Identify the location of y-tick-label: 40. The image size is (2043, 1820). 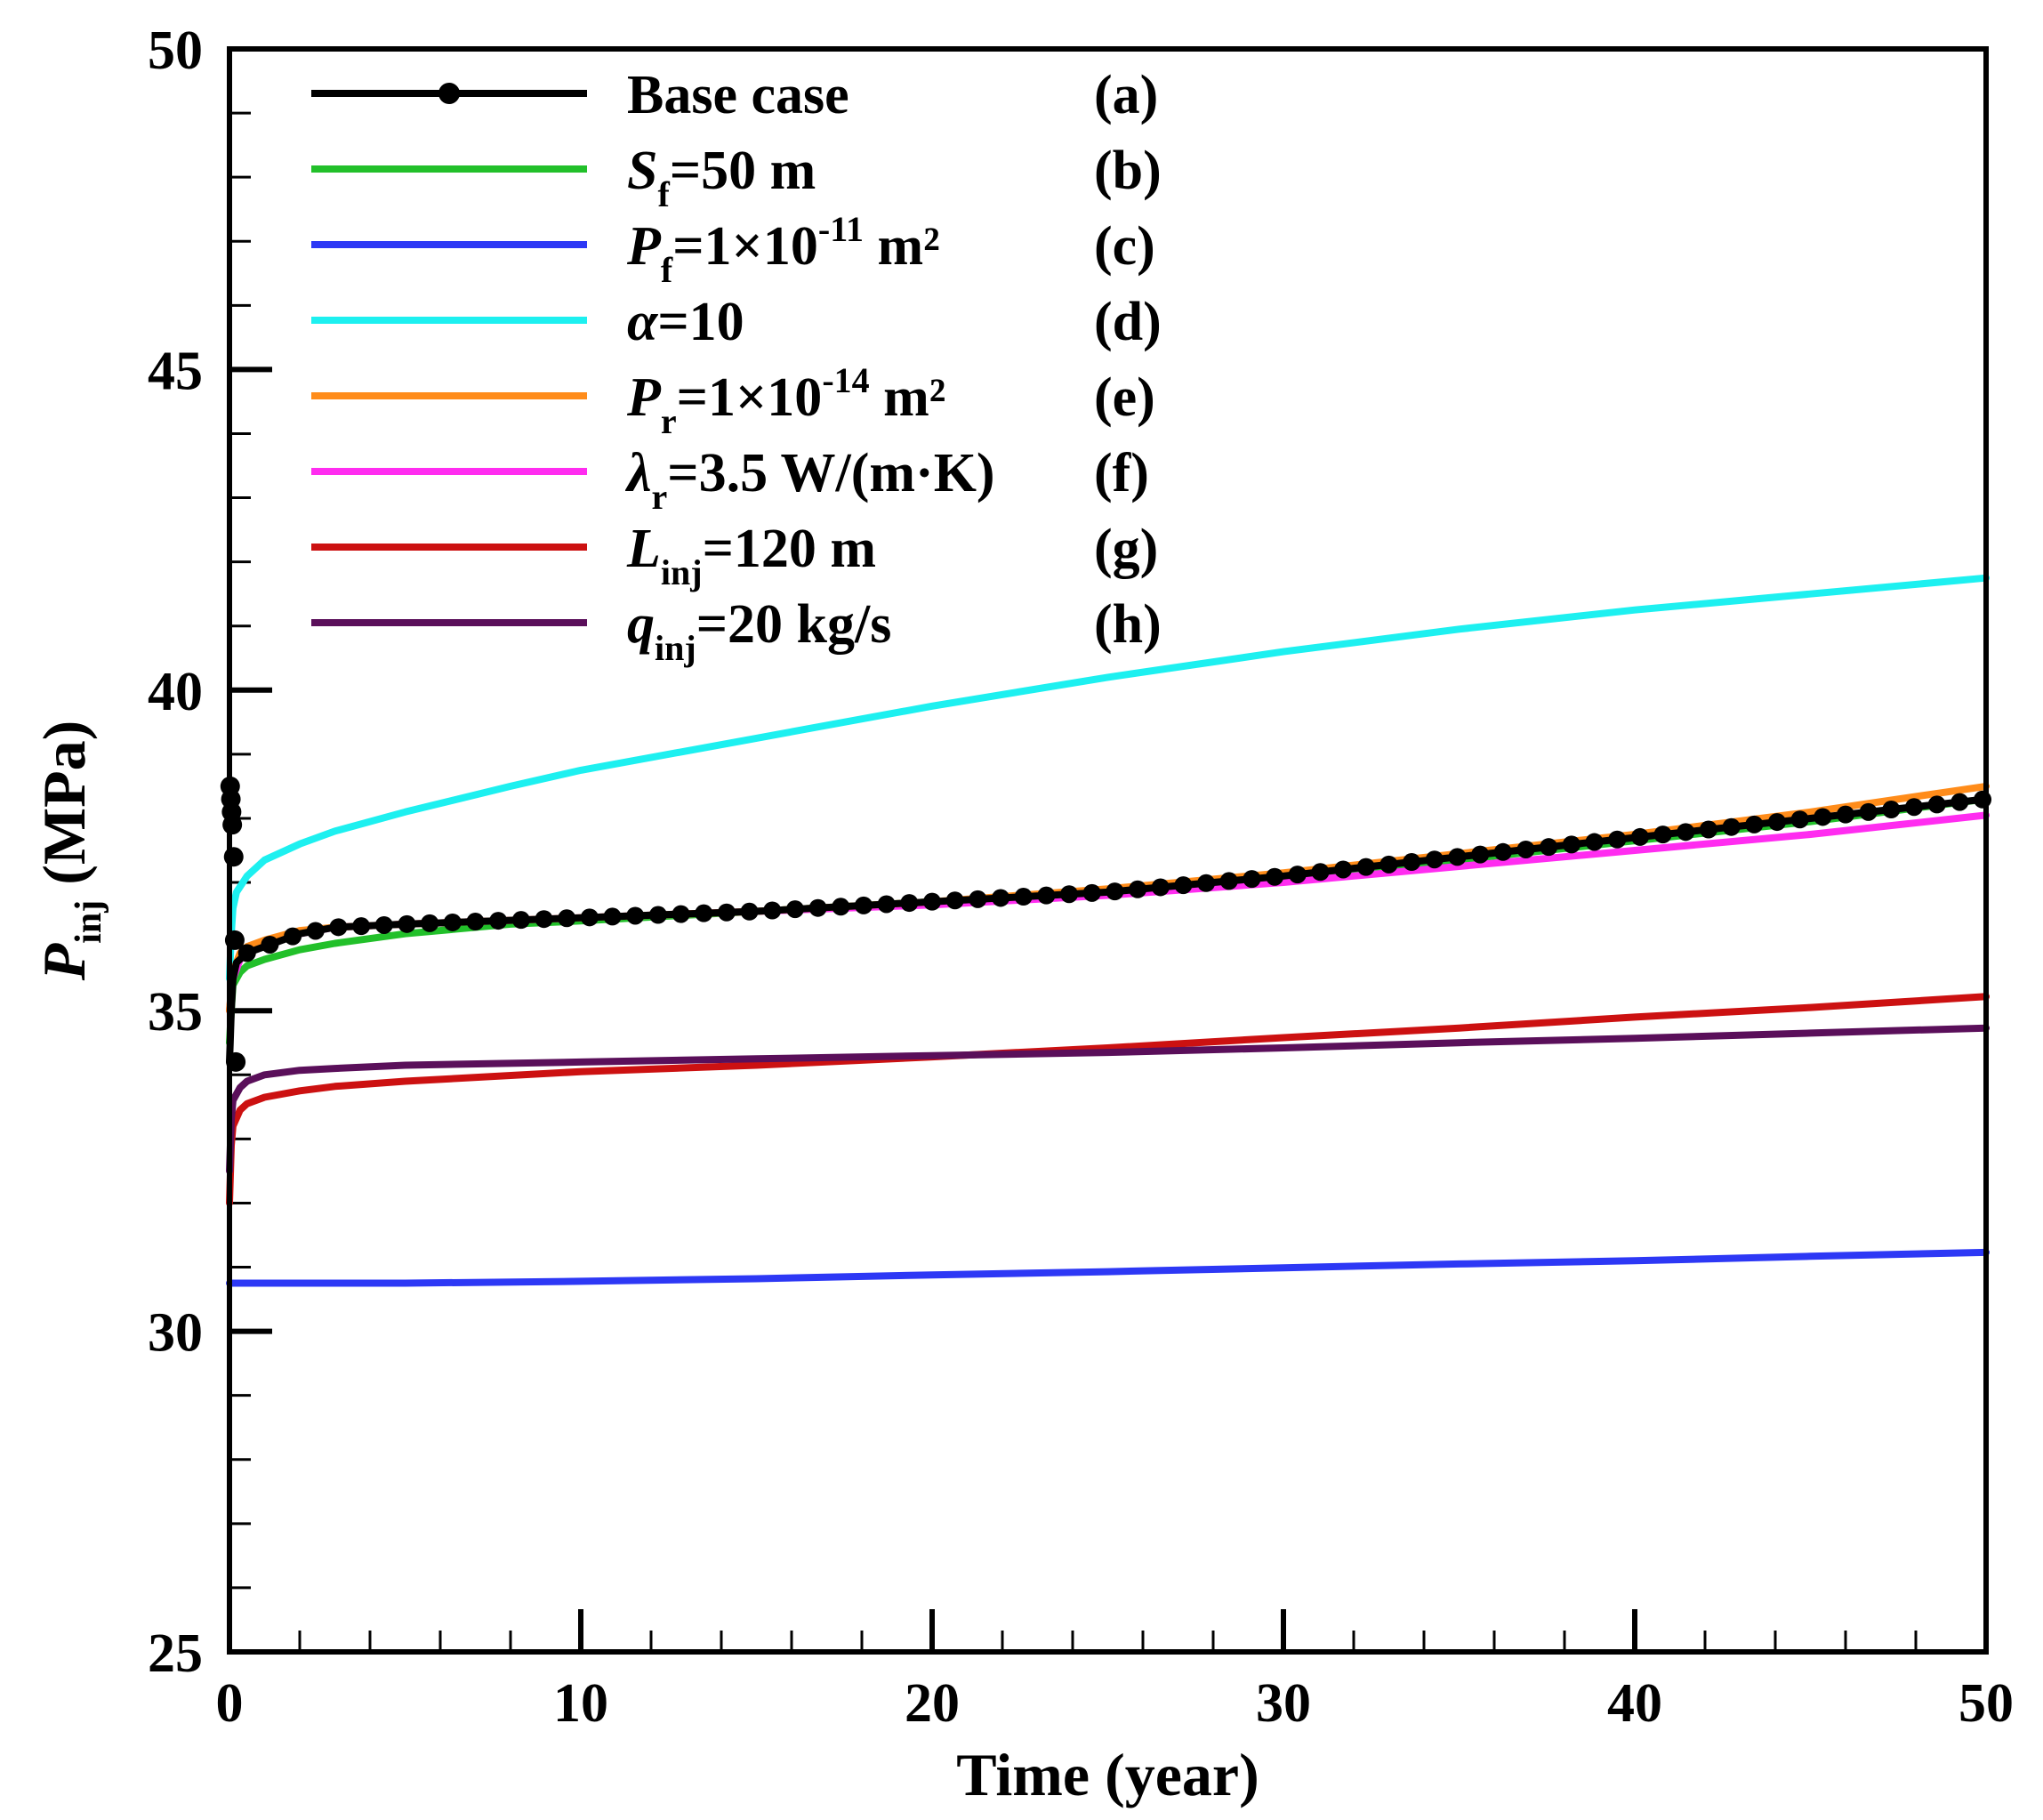
(175, 692).